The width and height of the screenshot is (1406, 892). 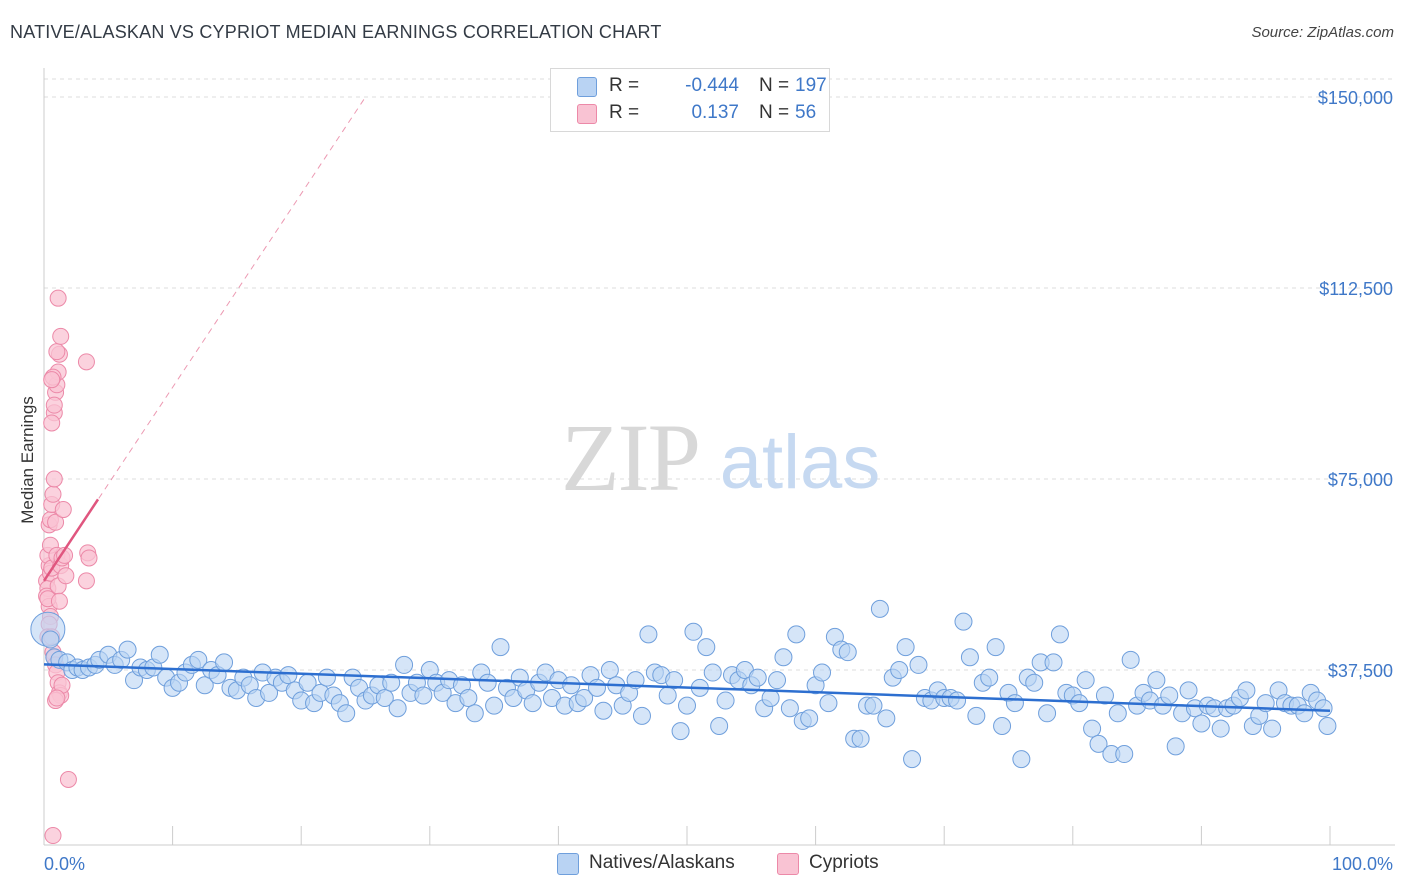 I want to click on y-tick-label: $112,500, so click(x=1356, y=289).